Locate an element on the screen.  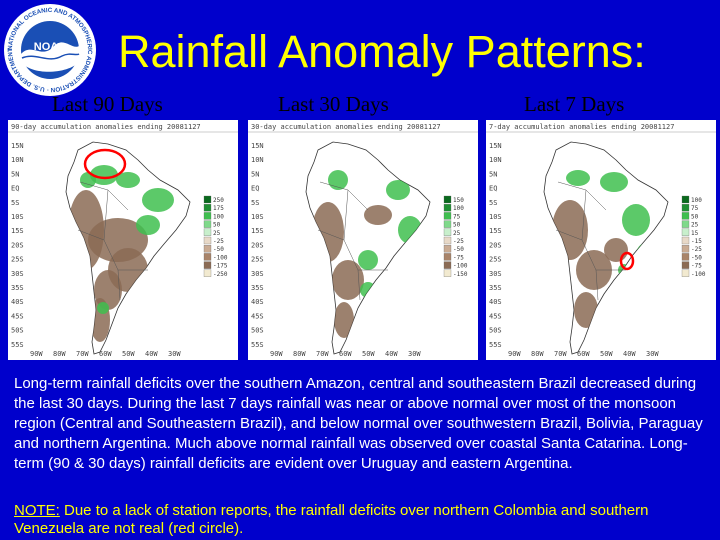
legend-label: -100 is located at coordinates (220, 257).